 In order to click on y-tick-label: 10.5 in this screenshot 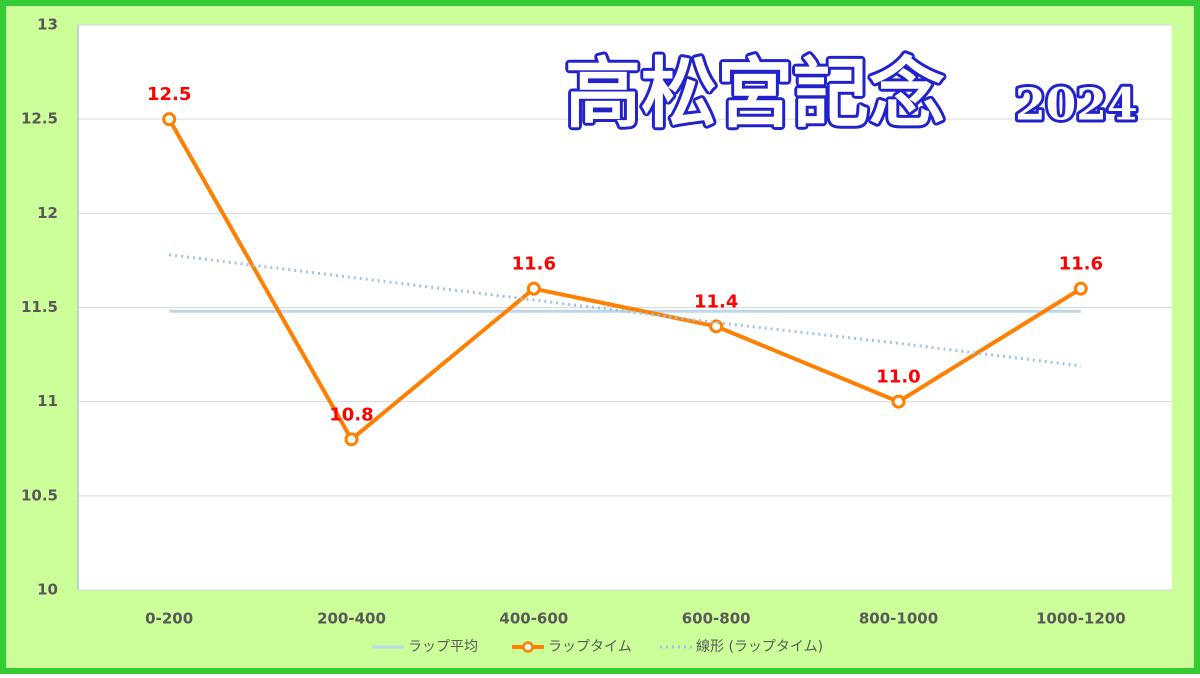, I will do `click(39, 495)`.